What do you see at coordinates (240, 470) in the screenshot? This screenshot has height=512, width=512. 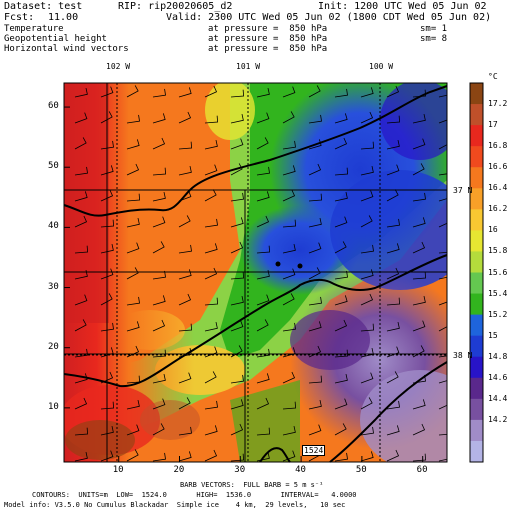 I see `x-tick-label: 30` at bounding box center [240, 470].